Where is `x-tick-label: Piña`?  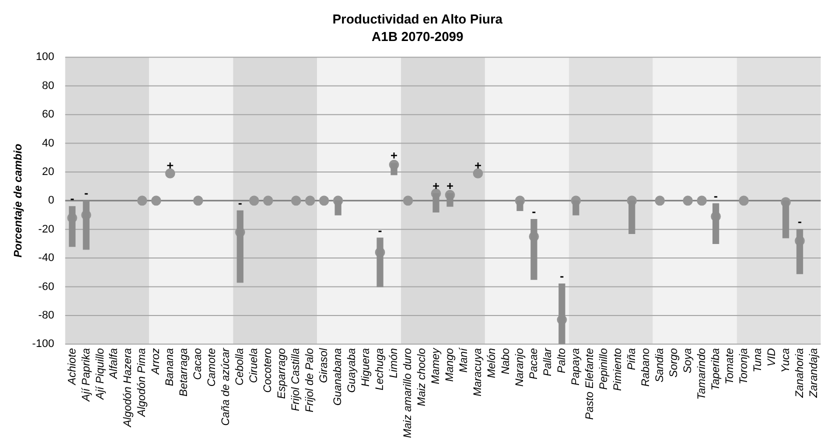
x-tick-label: Piña is located at coordinates (632, 359).